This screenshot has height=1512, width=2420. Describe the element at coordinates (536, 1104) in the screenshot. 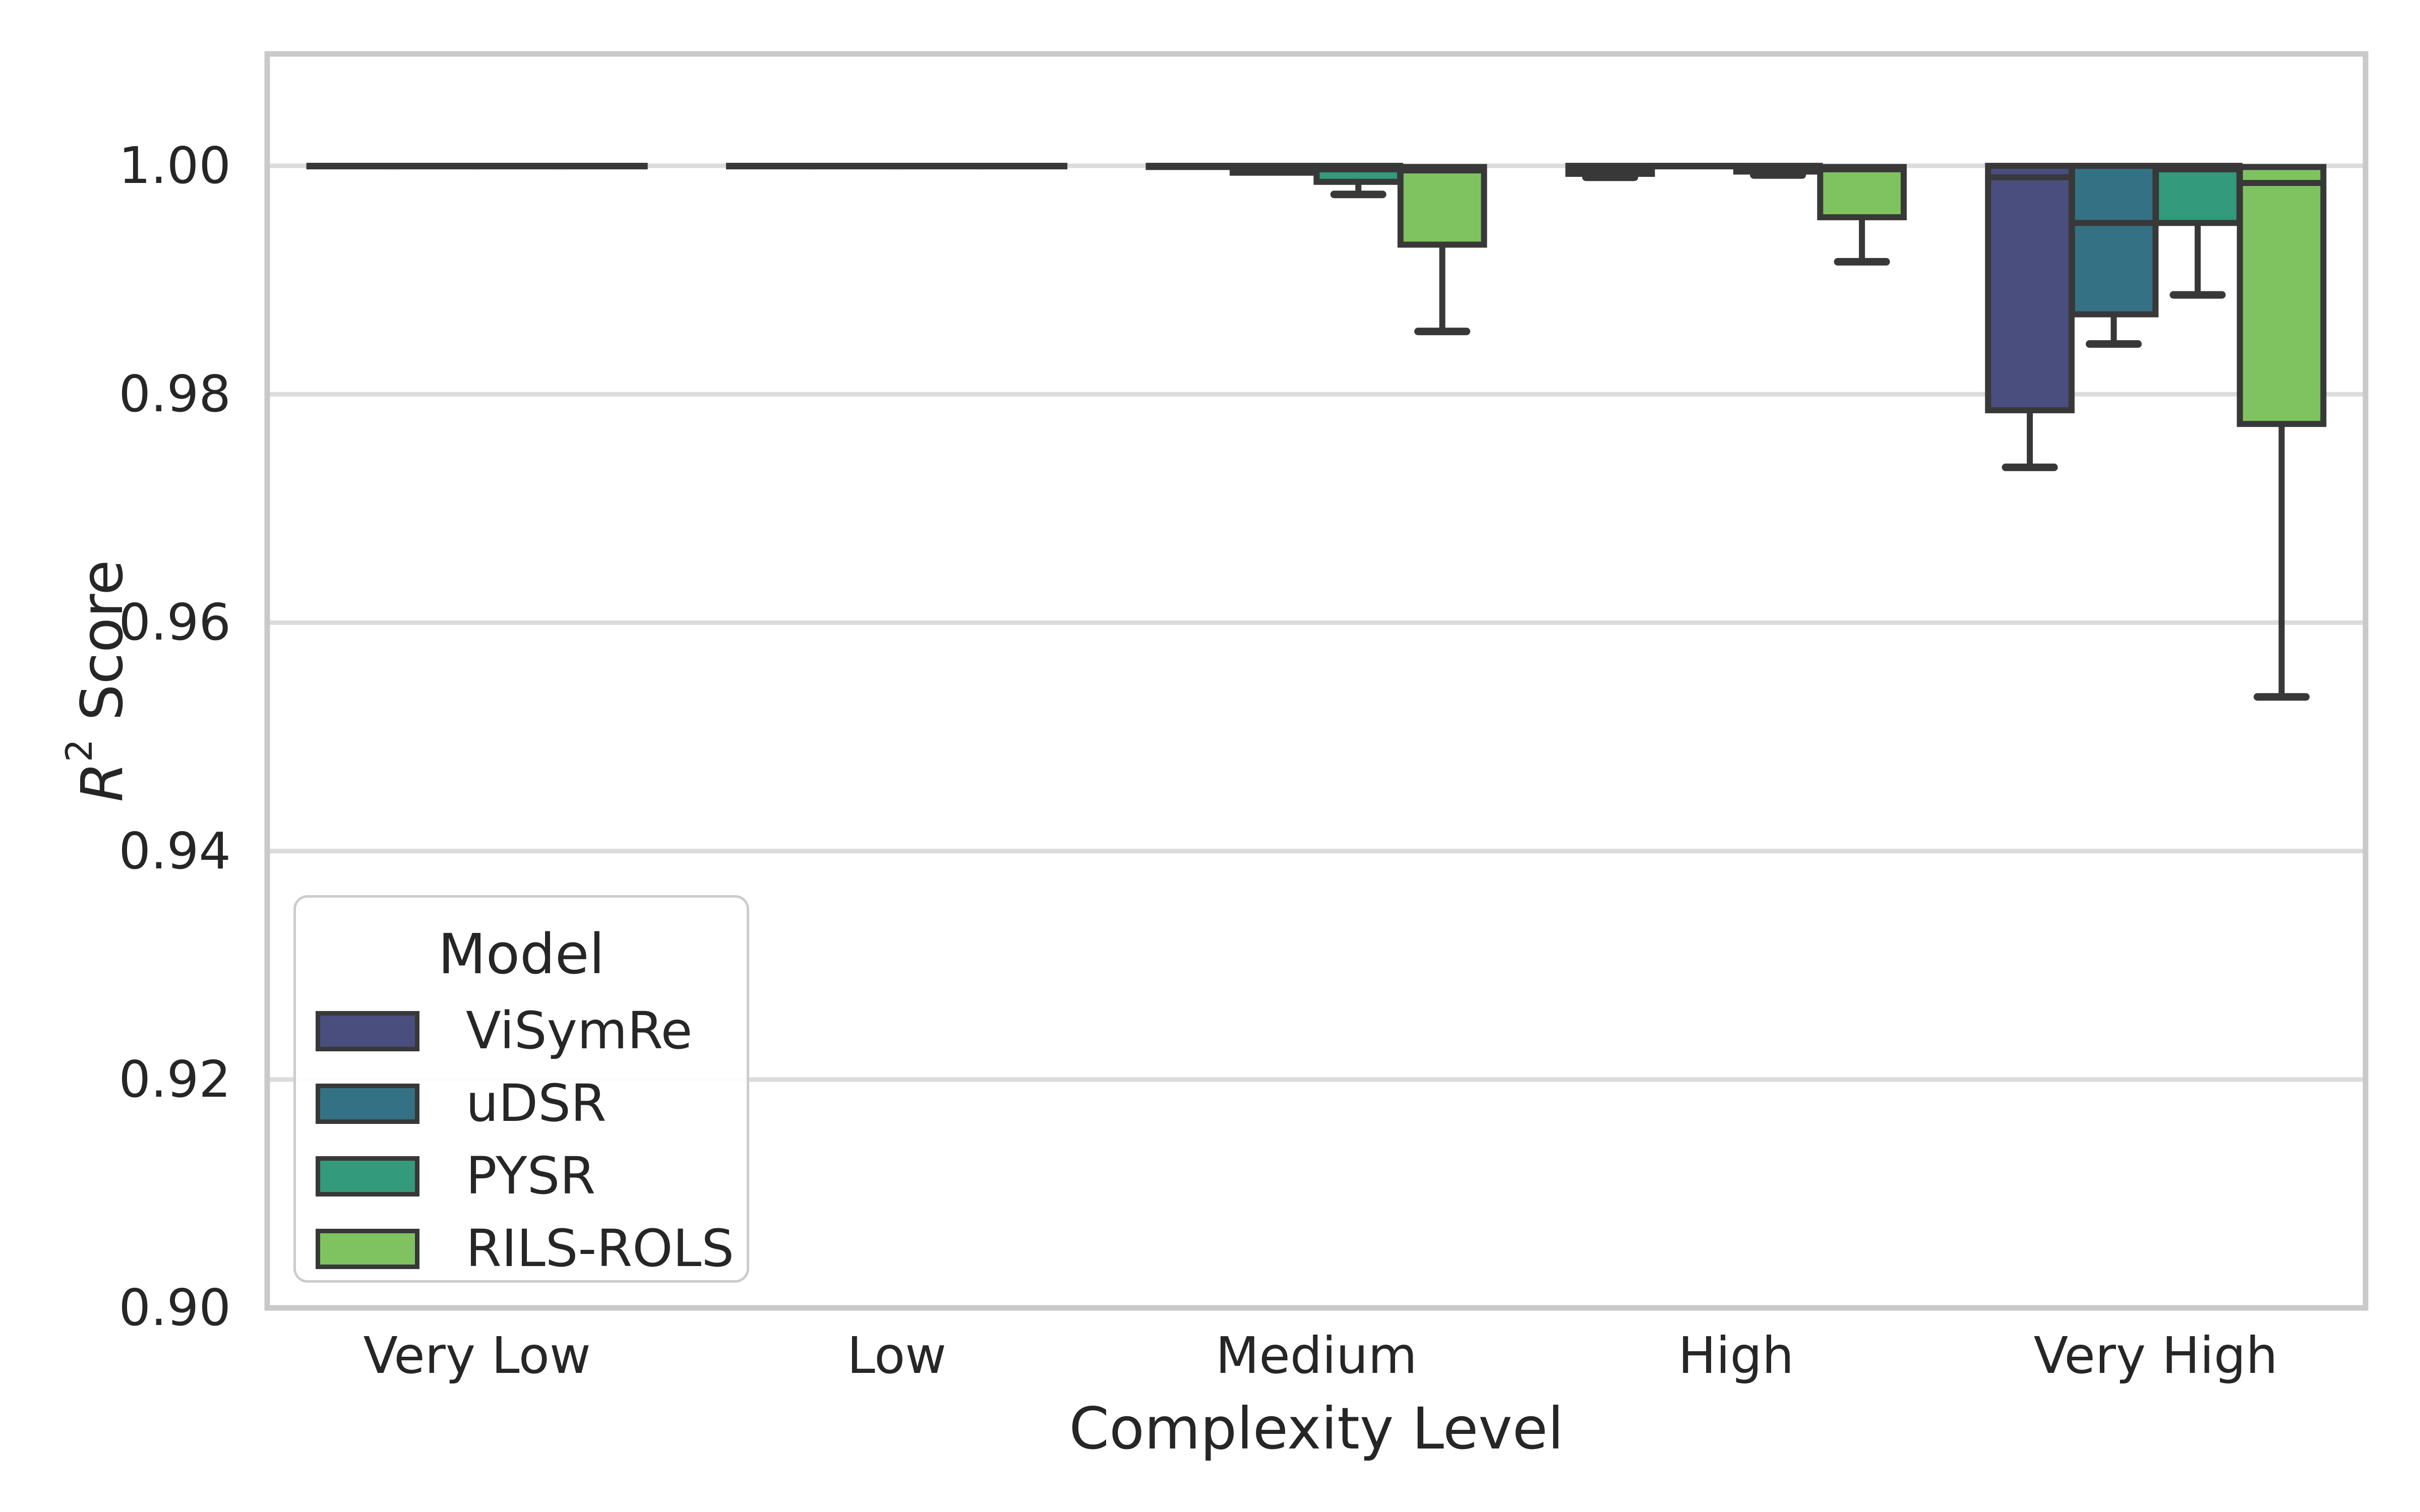

I see `legend-label: uDSR` at that location.